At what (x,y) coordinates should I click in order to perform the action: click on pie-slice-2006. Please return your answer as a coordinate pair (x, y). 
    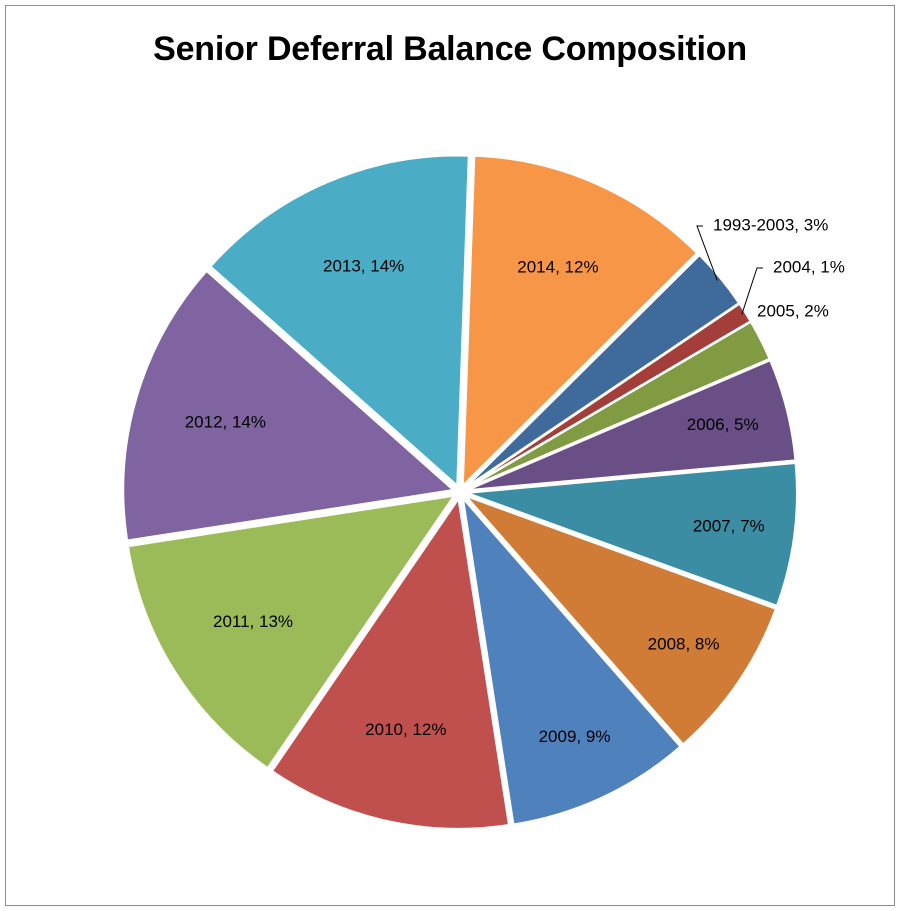
    Looking at the image, I should click on (631, 425).